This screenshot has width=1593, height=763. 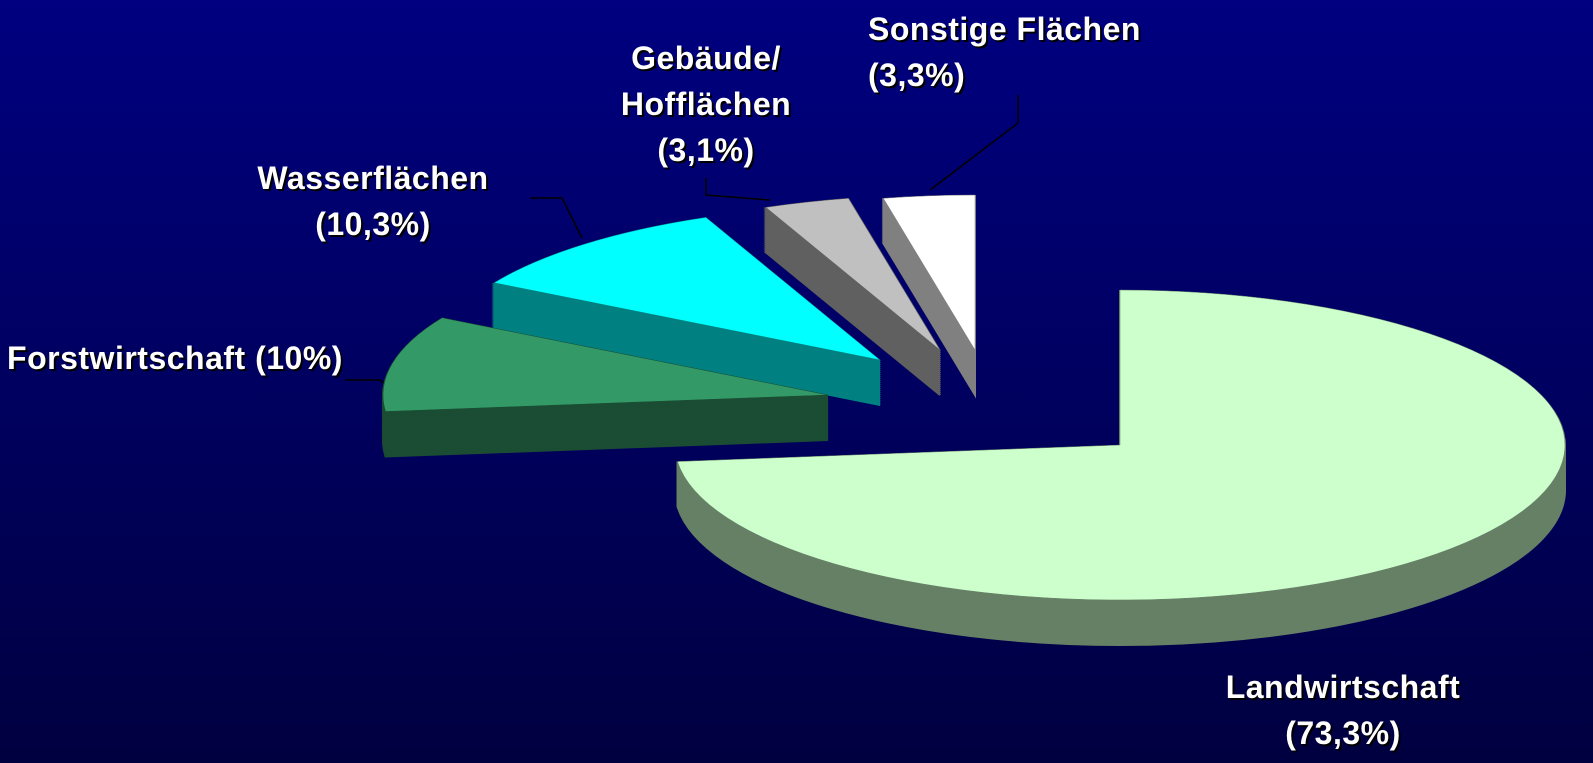 What do you see at coordinates (373, 224) in the screenshot?
I see `value-label: (10,3%)` at bounding box center [373, 224].